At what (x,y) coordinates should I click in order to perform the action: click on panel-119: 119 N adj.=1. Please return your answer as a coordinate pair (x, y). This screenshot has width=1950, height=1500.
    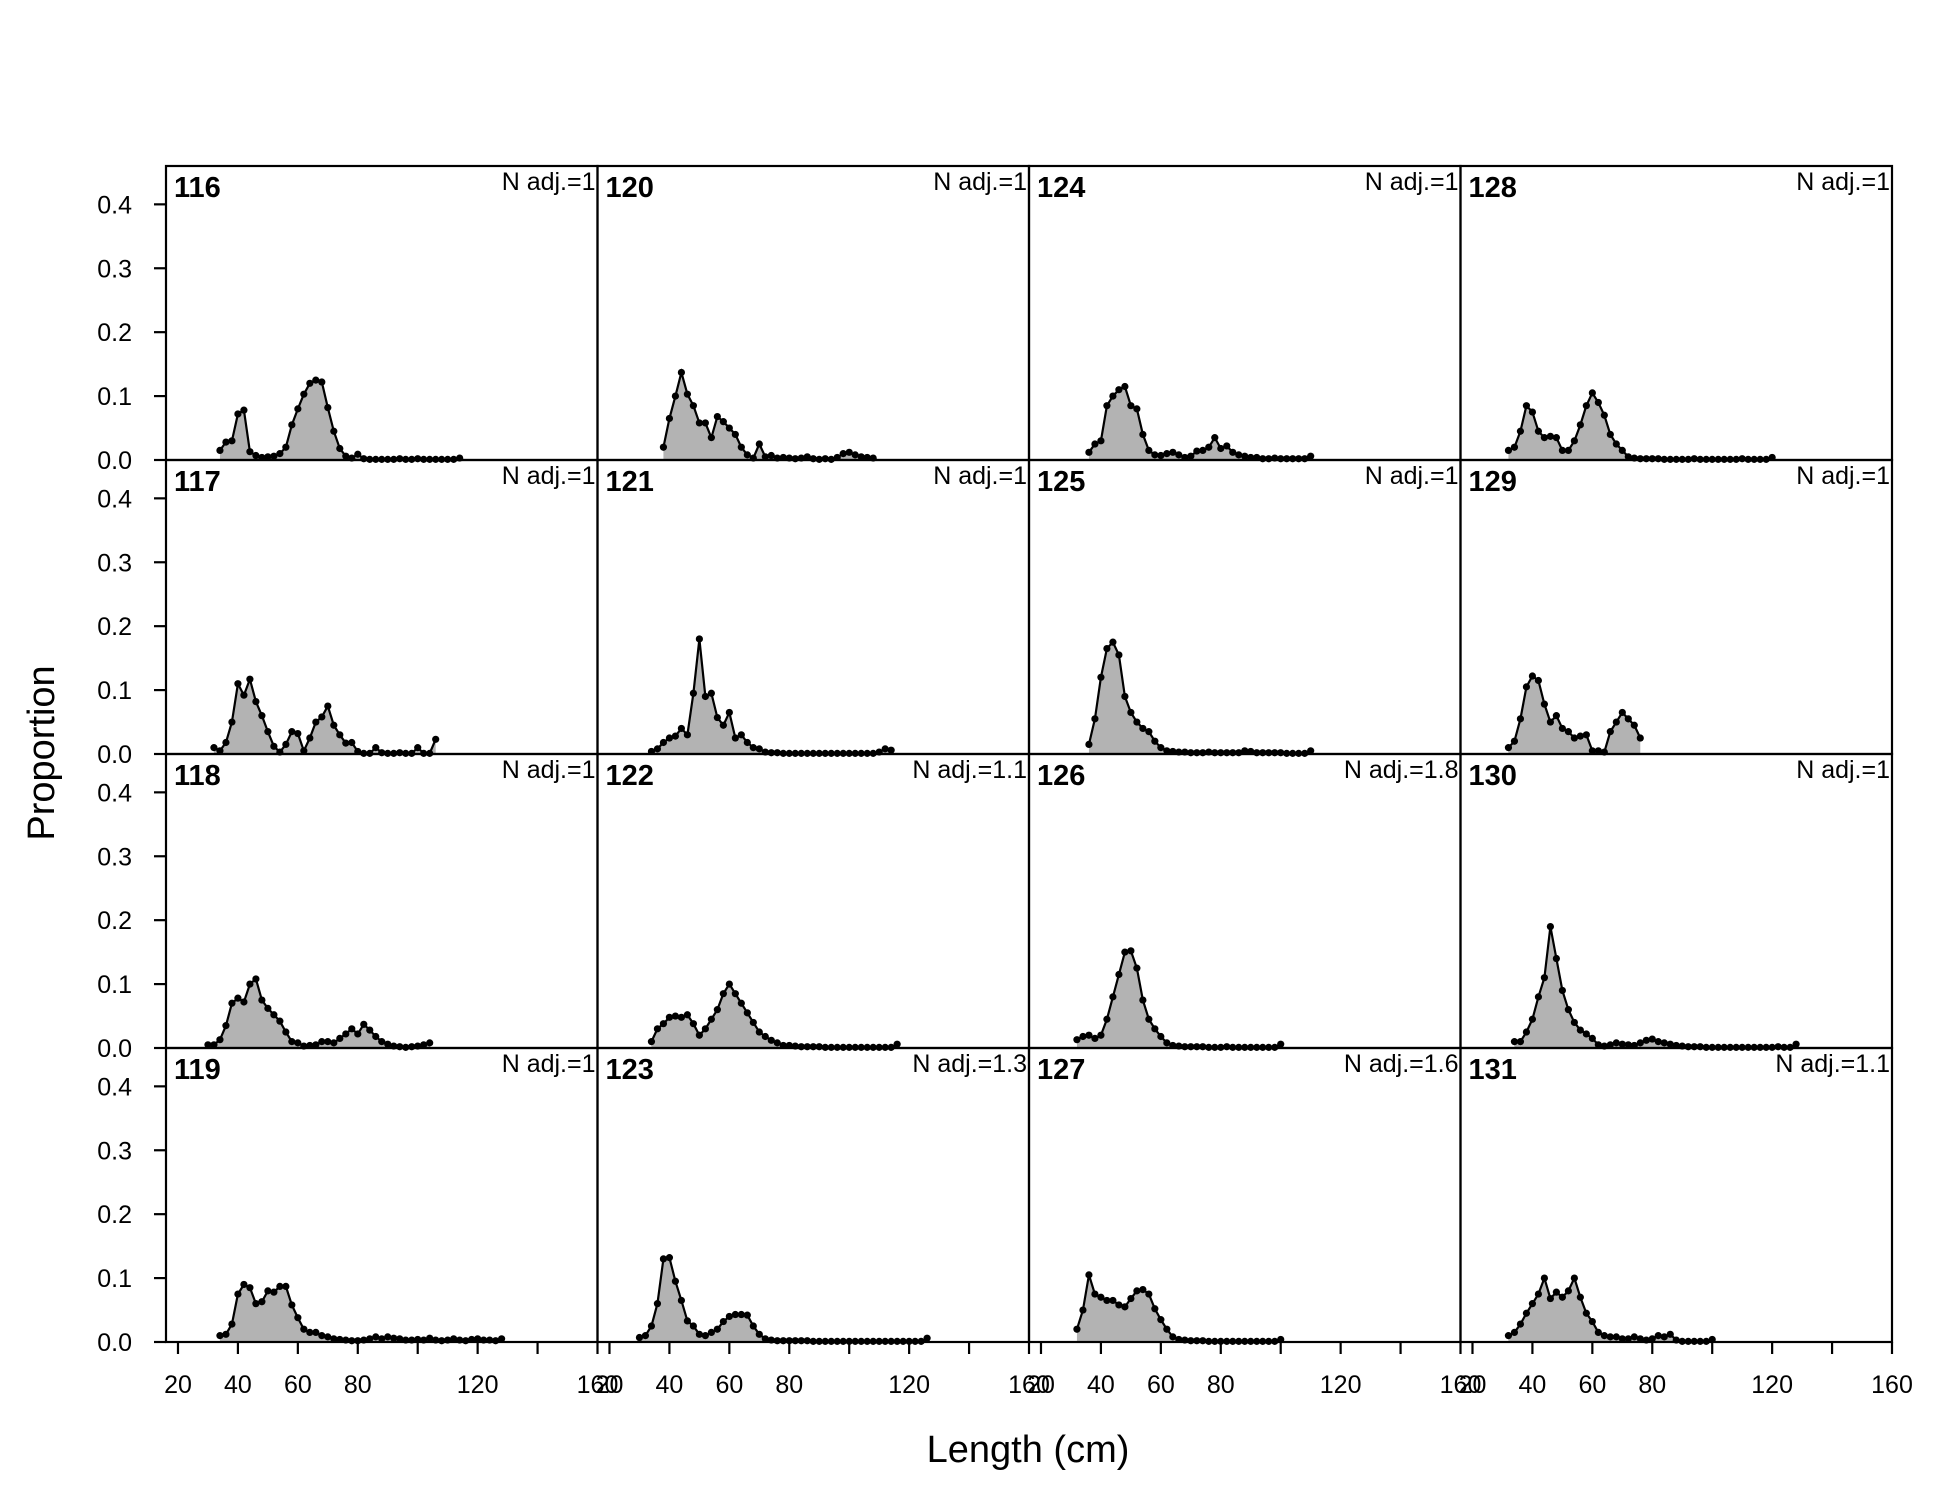
    Looking at the image, I should click on (381, 1195).